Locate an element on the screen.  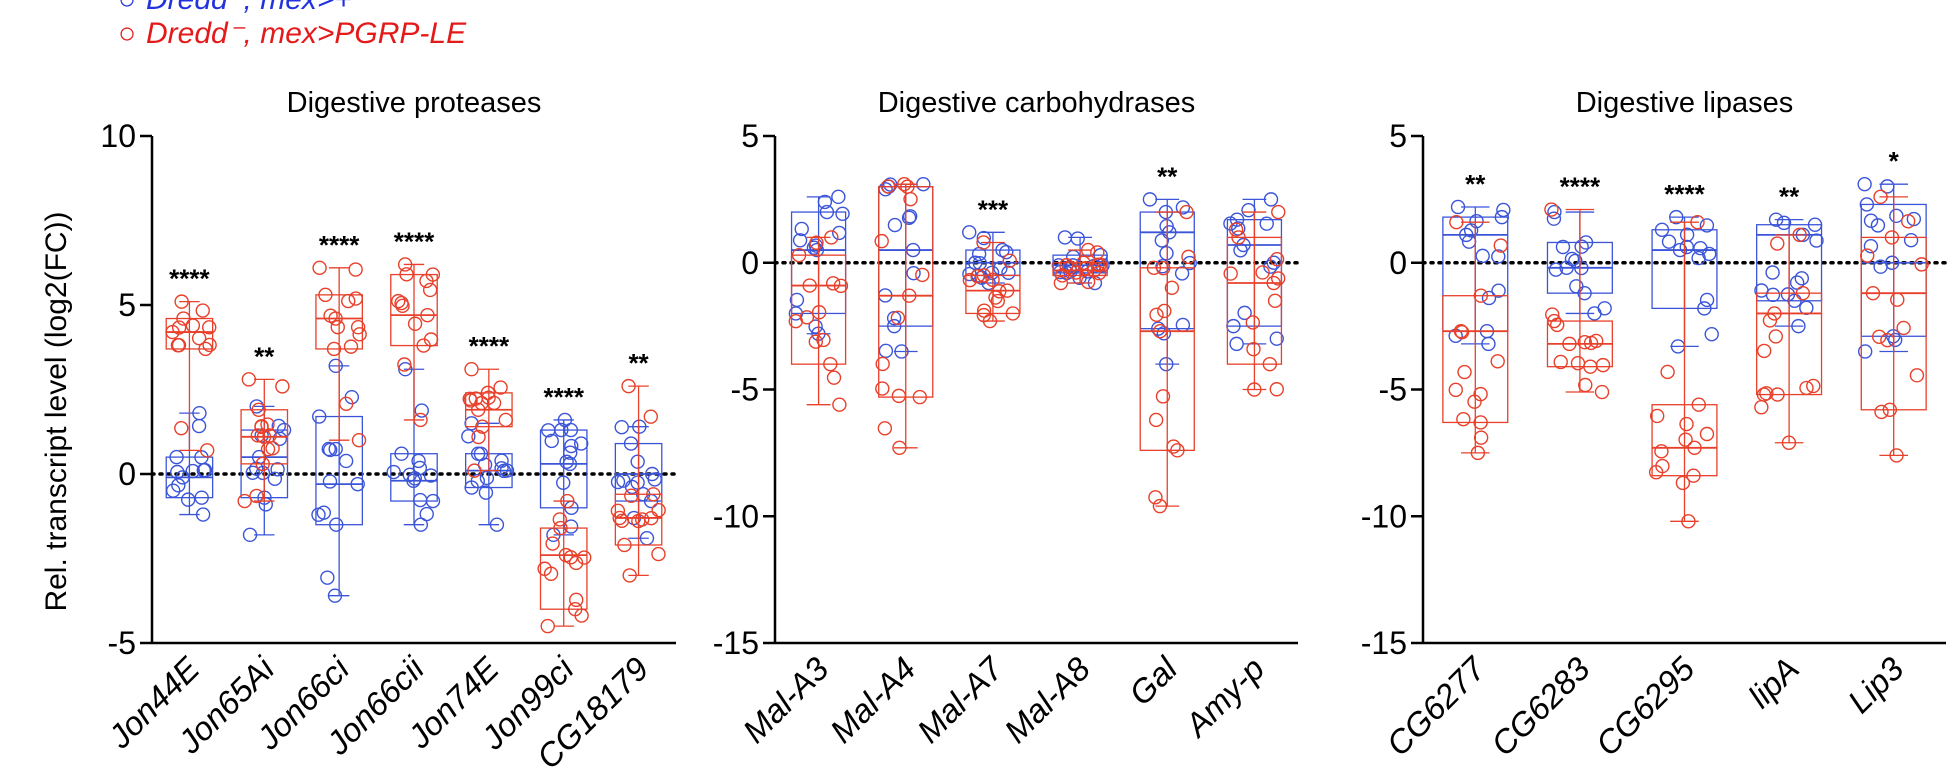
y-tick-label: -5 is located at coordinates (745, 390).